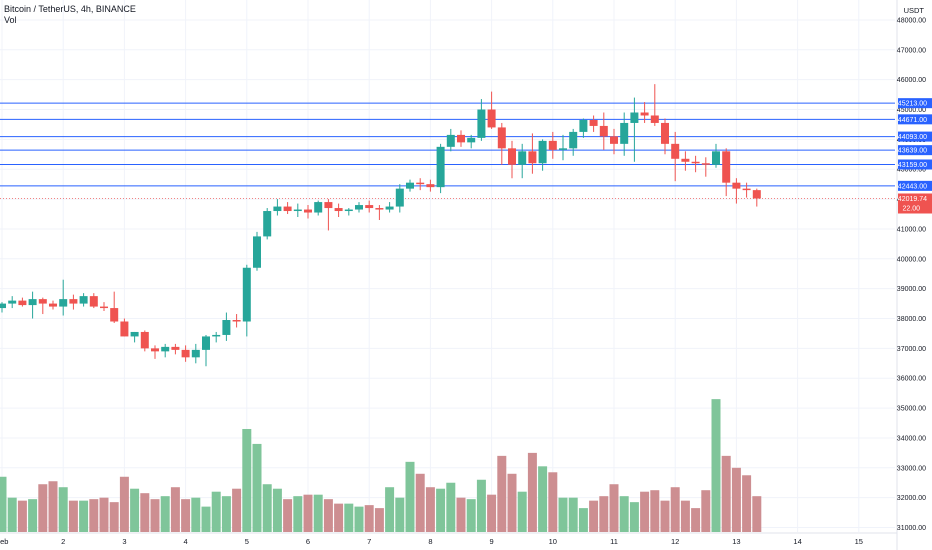 The width and height of the screenshot is (932, 550). Describe the element at coordinates (915, 203) in the screenshot. I see `last-price-tag` at that location.